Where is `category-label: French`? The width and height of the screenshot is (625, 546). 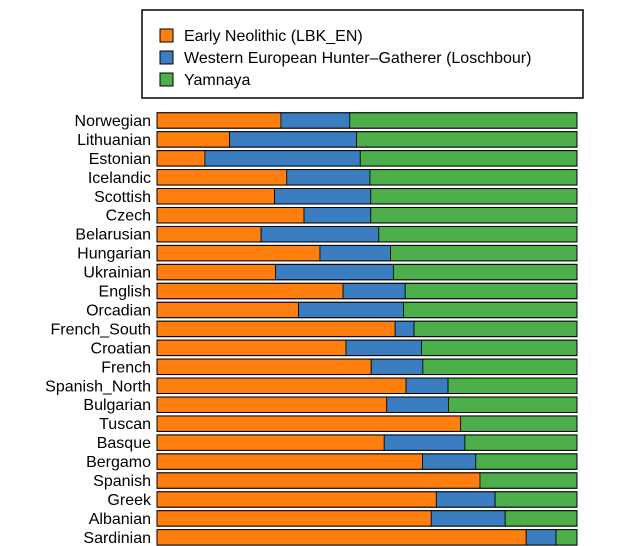 category-label: French is located at coordinates (126, 367).